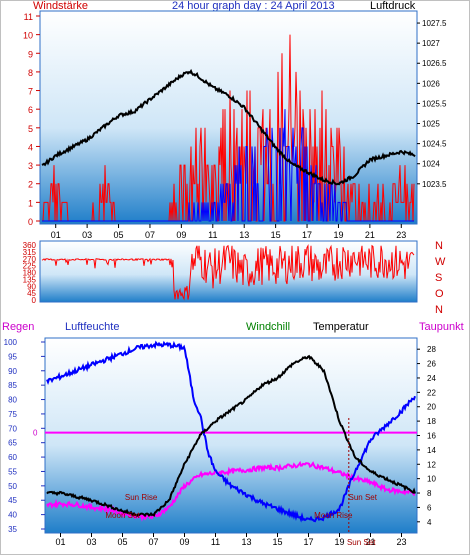 The width and height of the screenshot is (470, 555). Describe the element at coordinates (12, 400) in the screenshot. I see `humidity-tick-label: 80` at that location.